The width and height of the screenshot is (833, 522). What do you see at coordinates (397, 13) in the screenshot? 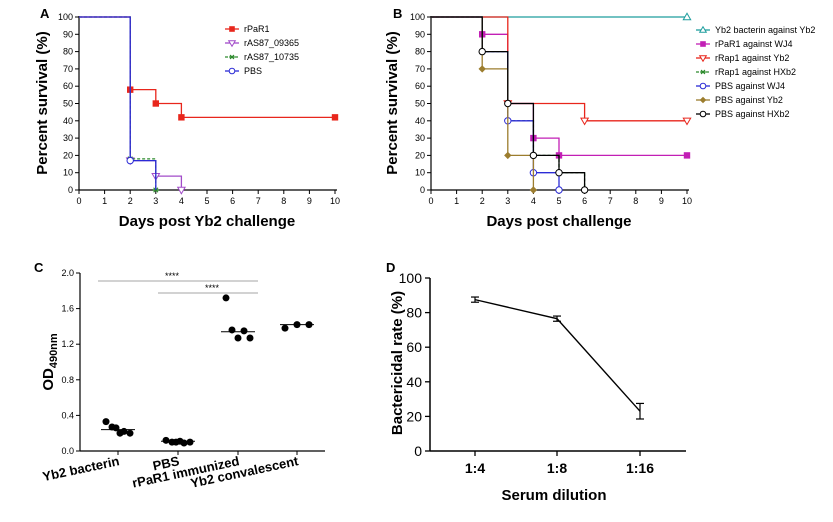
I see `panel-b-letter: B` at bounding box center [397, 13].